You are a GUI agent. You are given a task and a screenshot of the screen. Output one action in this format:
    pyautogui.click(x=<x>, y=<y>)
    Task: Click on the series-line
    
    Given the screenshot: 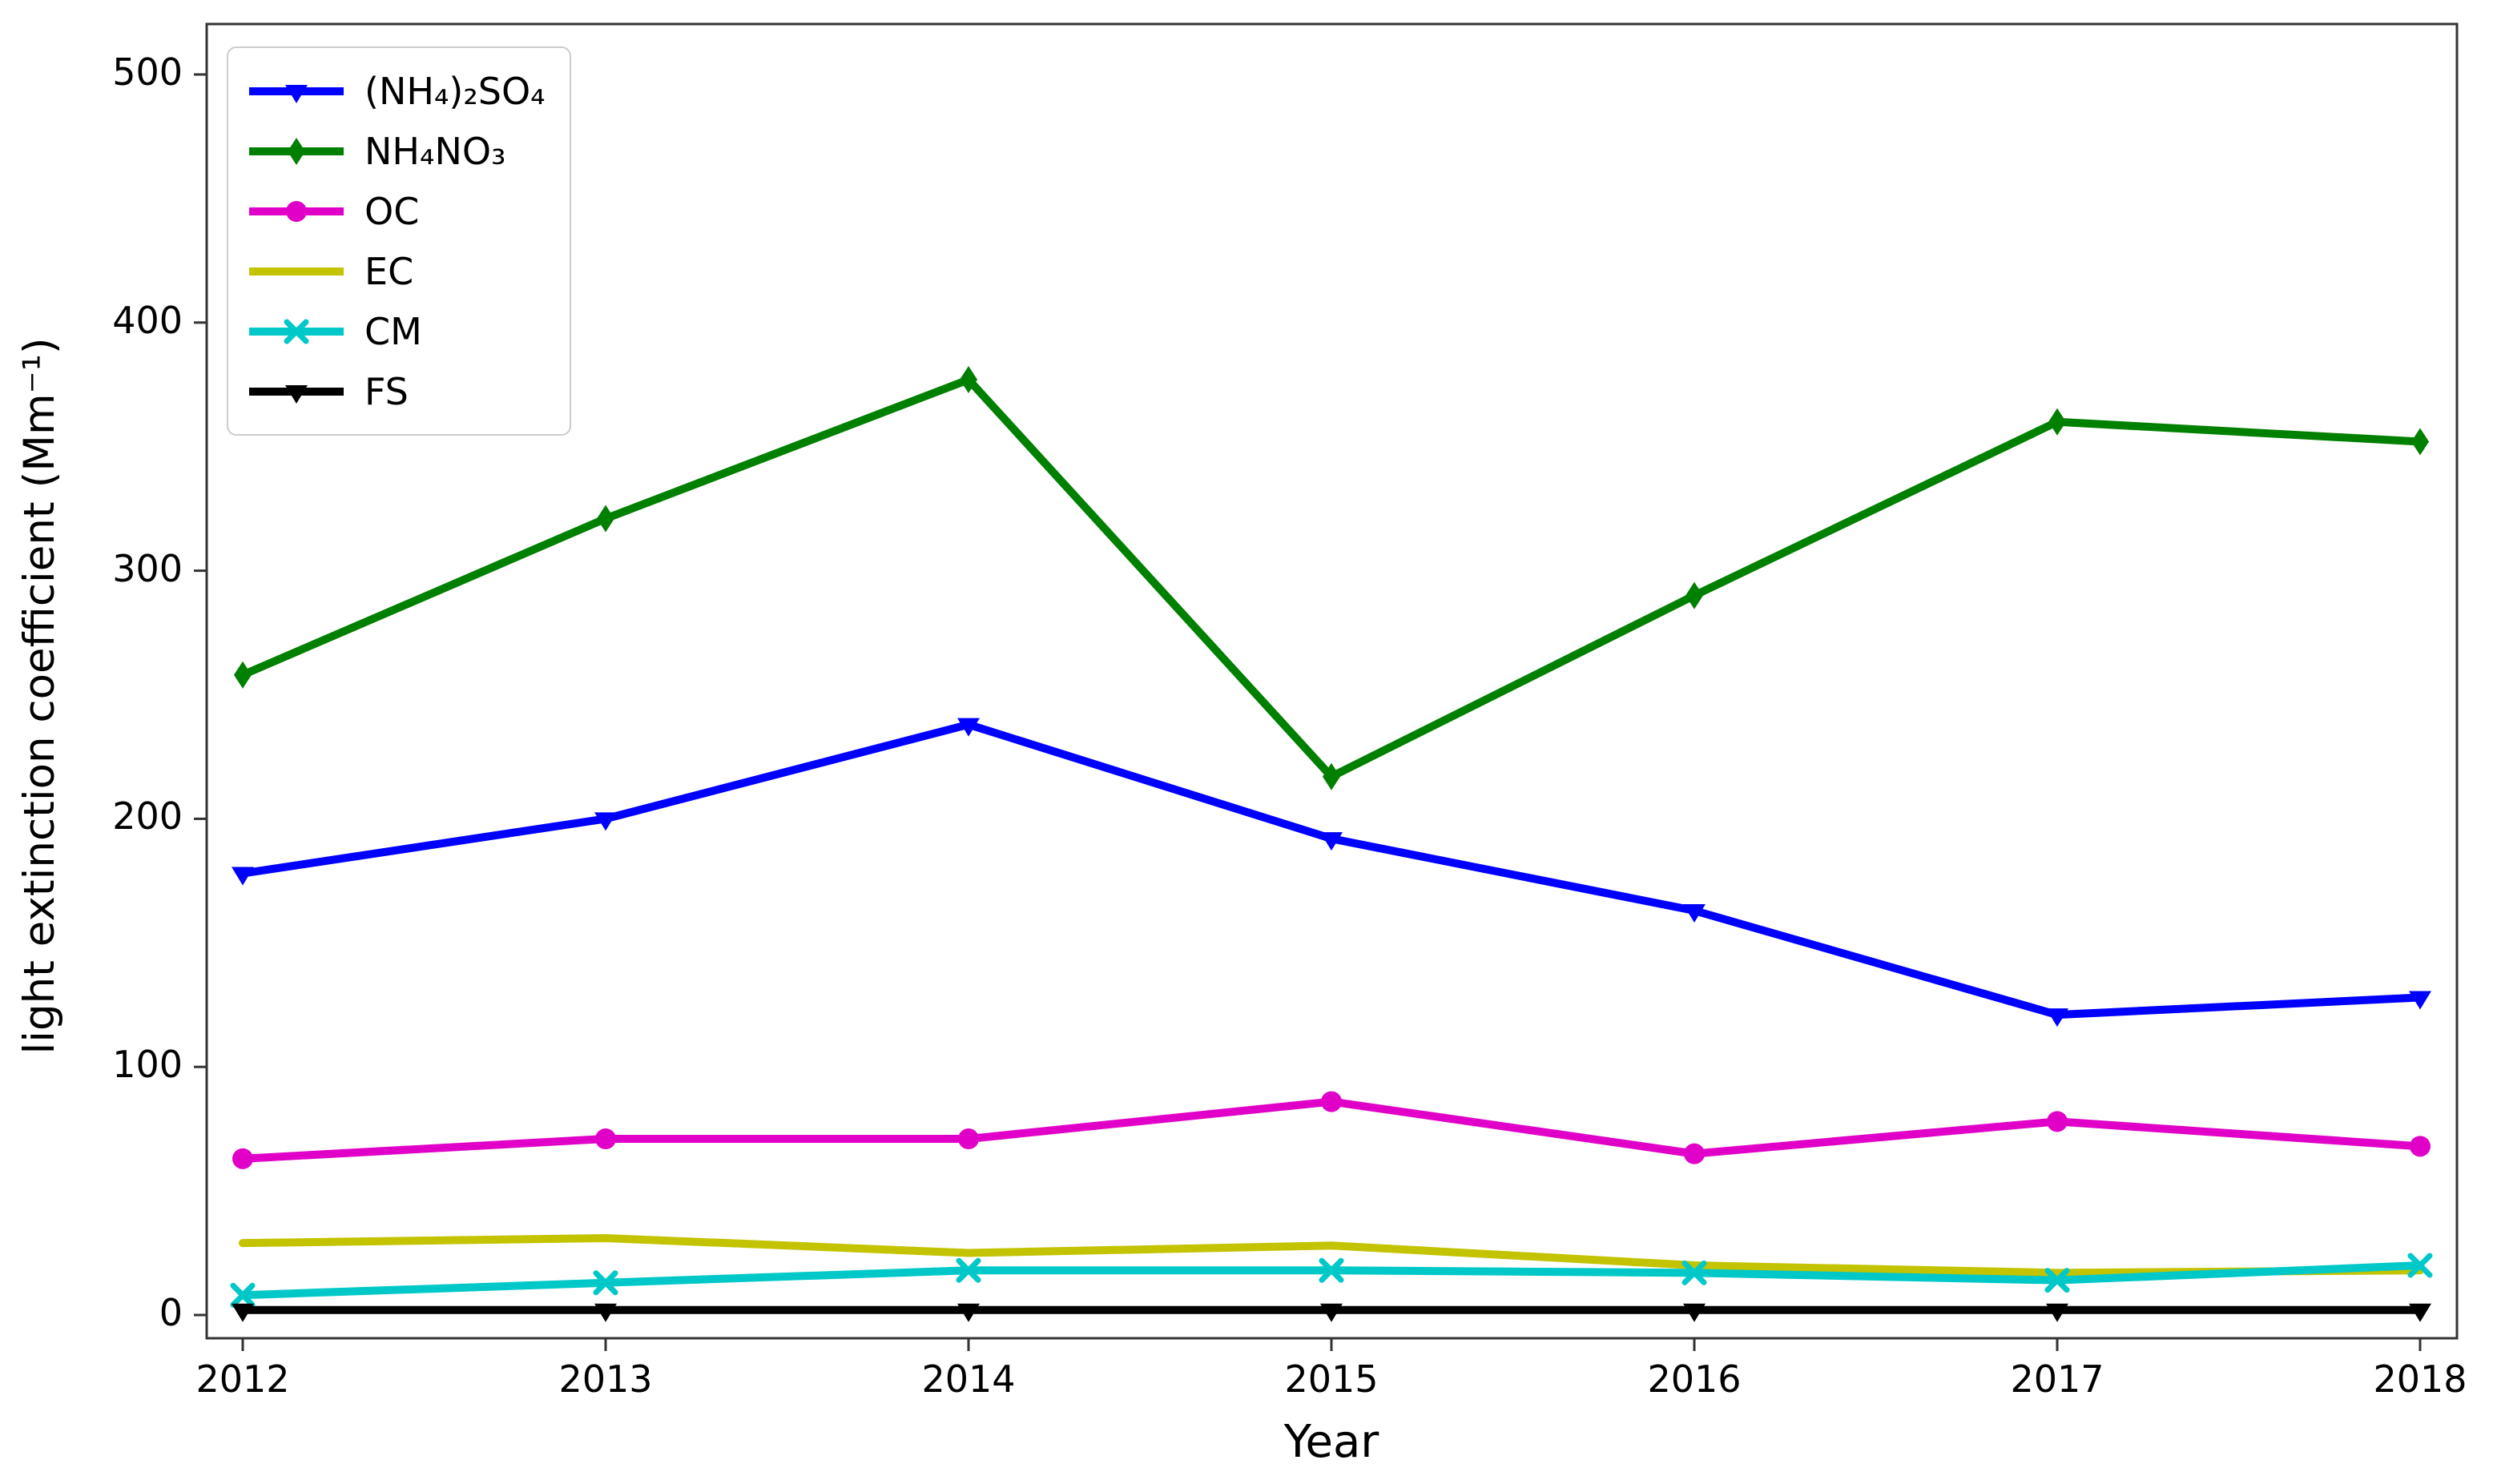 What is the action you would take?
    pyautogui.click(x=1331, y=1255)
    